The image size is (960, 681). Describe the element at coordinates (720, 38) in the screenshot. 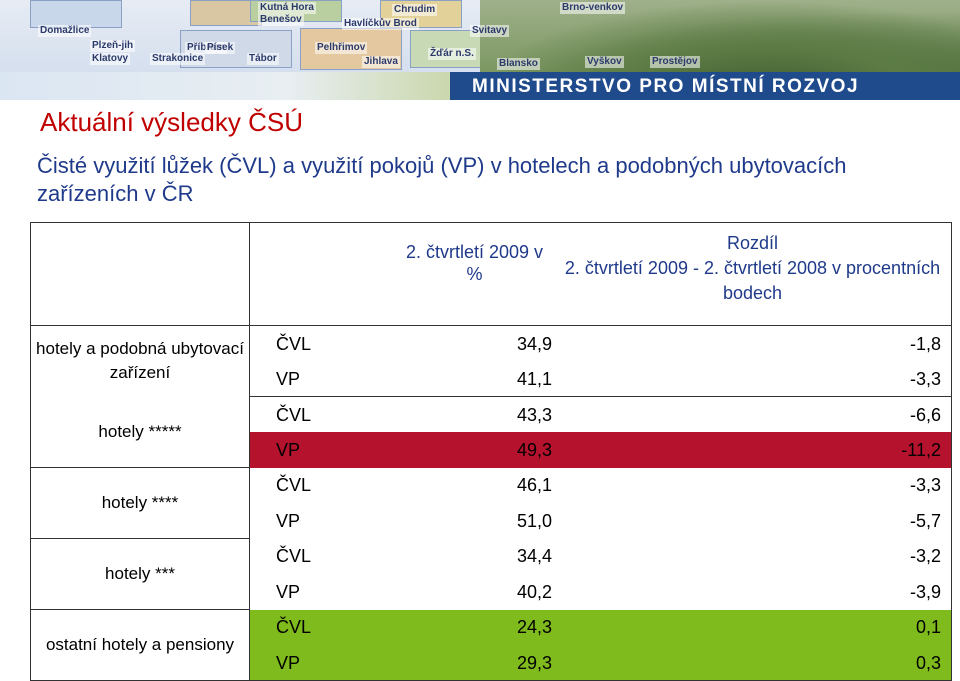

I see `landscape-photo` at that location.